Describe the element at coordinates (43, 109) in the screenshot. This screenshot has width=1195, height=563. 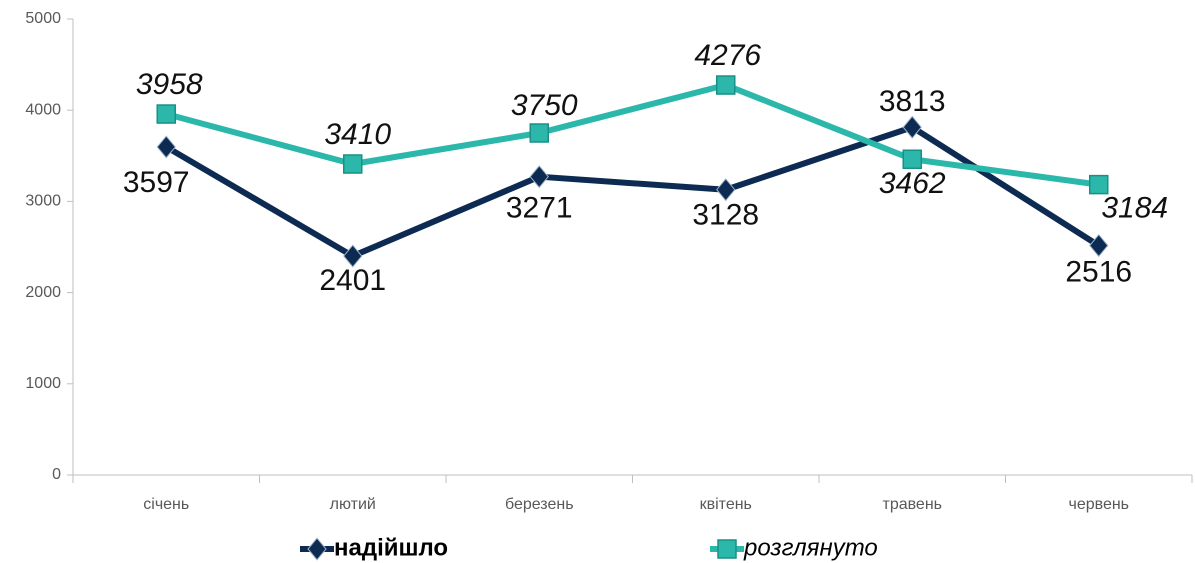
I see `y-tick-label: 4000` at that location.